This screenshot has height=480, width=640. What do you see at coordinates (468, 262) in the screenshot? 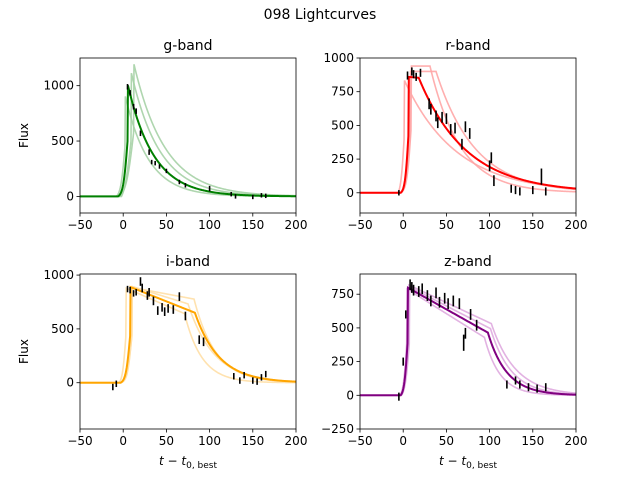
I see `panel-title: z-band` at bounding box center [468, 262].